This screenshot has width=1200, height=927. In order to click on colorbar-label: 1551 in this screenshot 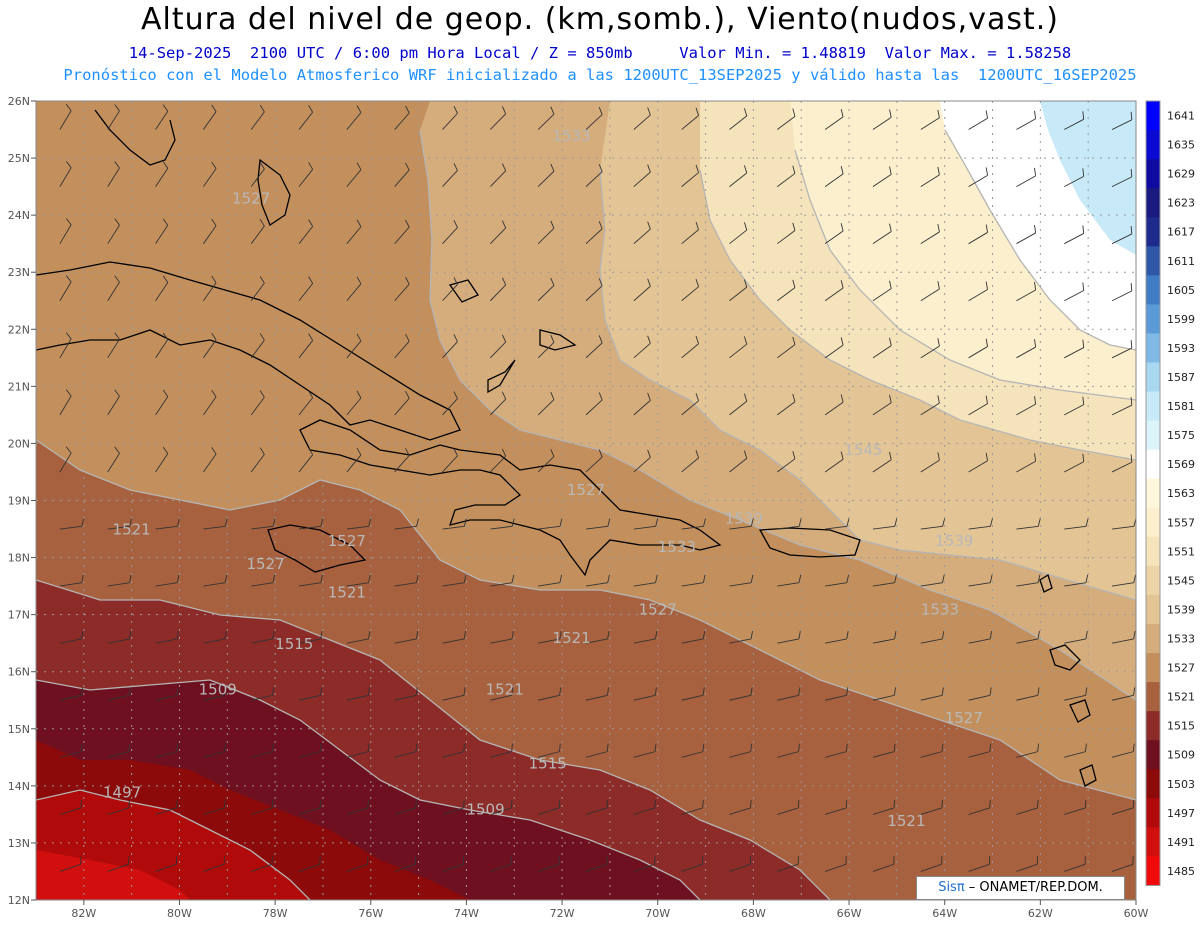, I will do `click(1181, 551)`.